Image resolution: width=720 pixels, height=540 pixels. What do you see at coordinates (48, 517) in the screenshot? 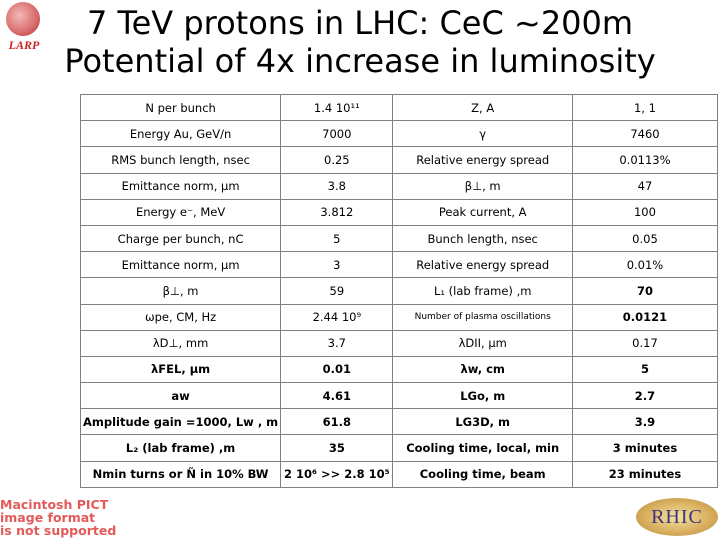
I see `pict-notice-line: image format` at bounding box center [48, 517].